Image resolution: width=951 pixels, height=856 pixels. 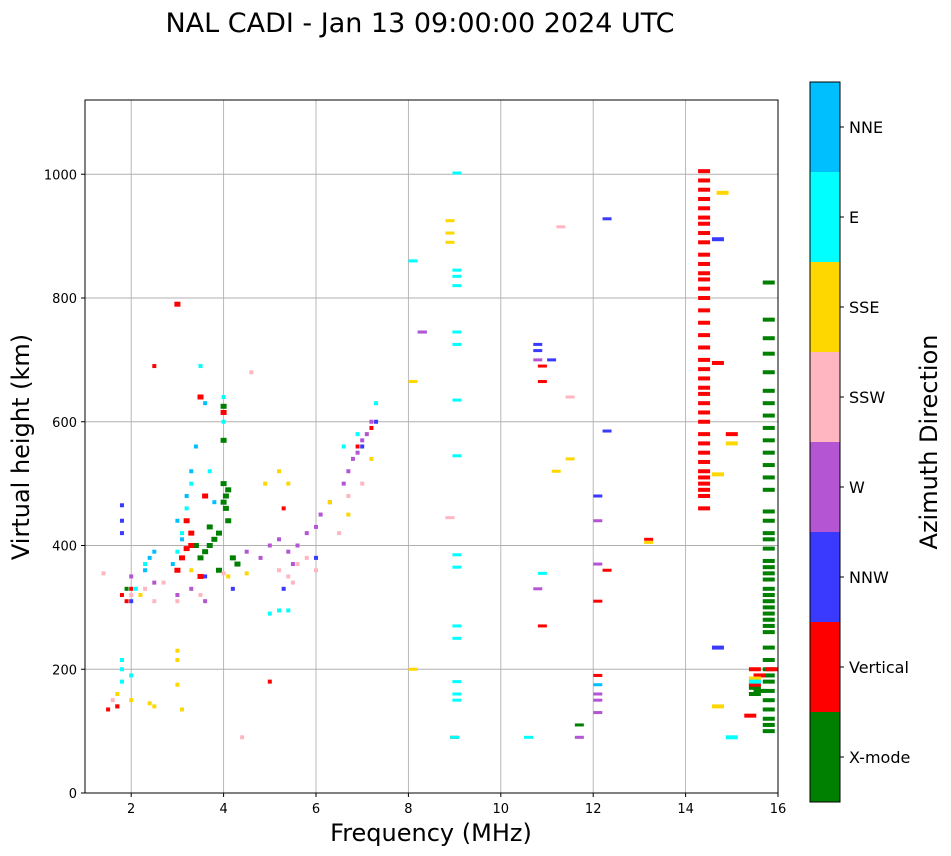 I want to click on x-tick-label: 6, so click(x=316, y=809).